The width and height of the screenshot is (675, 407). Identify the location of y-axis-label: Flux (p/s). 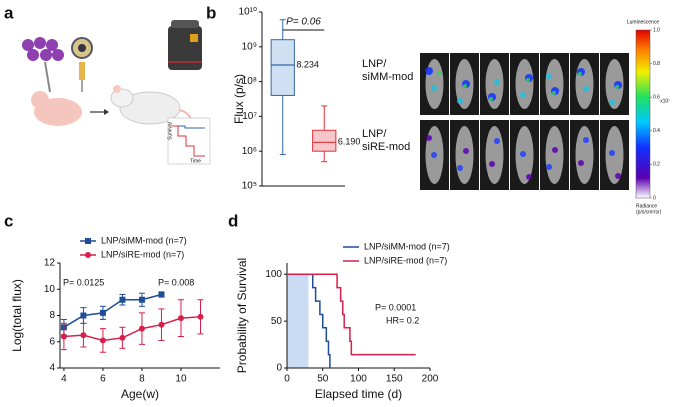
(239, 99).